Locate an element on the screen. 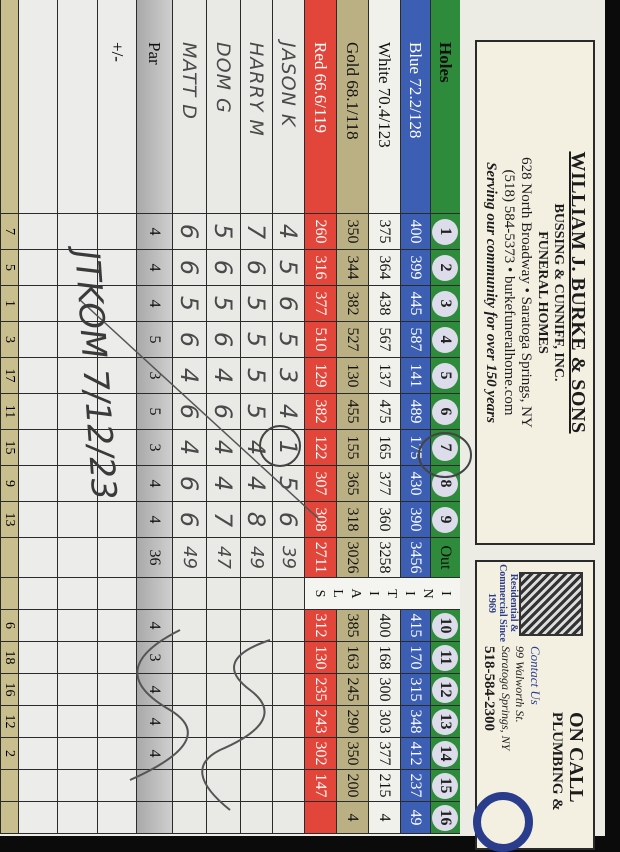  pen-line is located at coordinates (200, 410).